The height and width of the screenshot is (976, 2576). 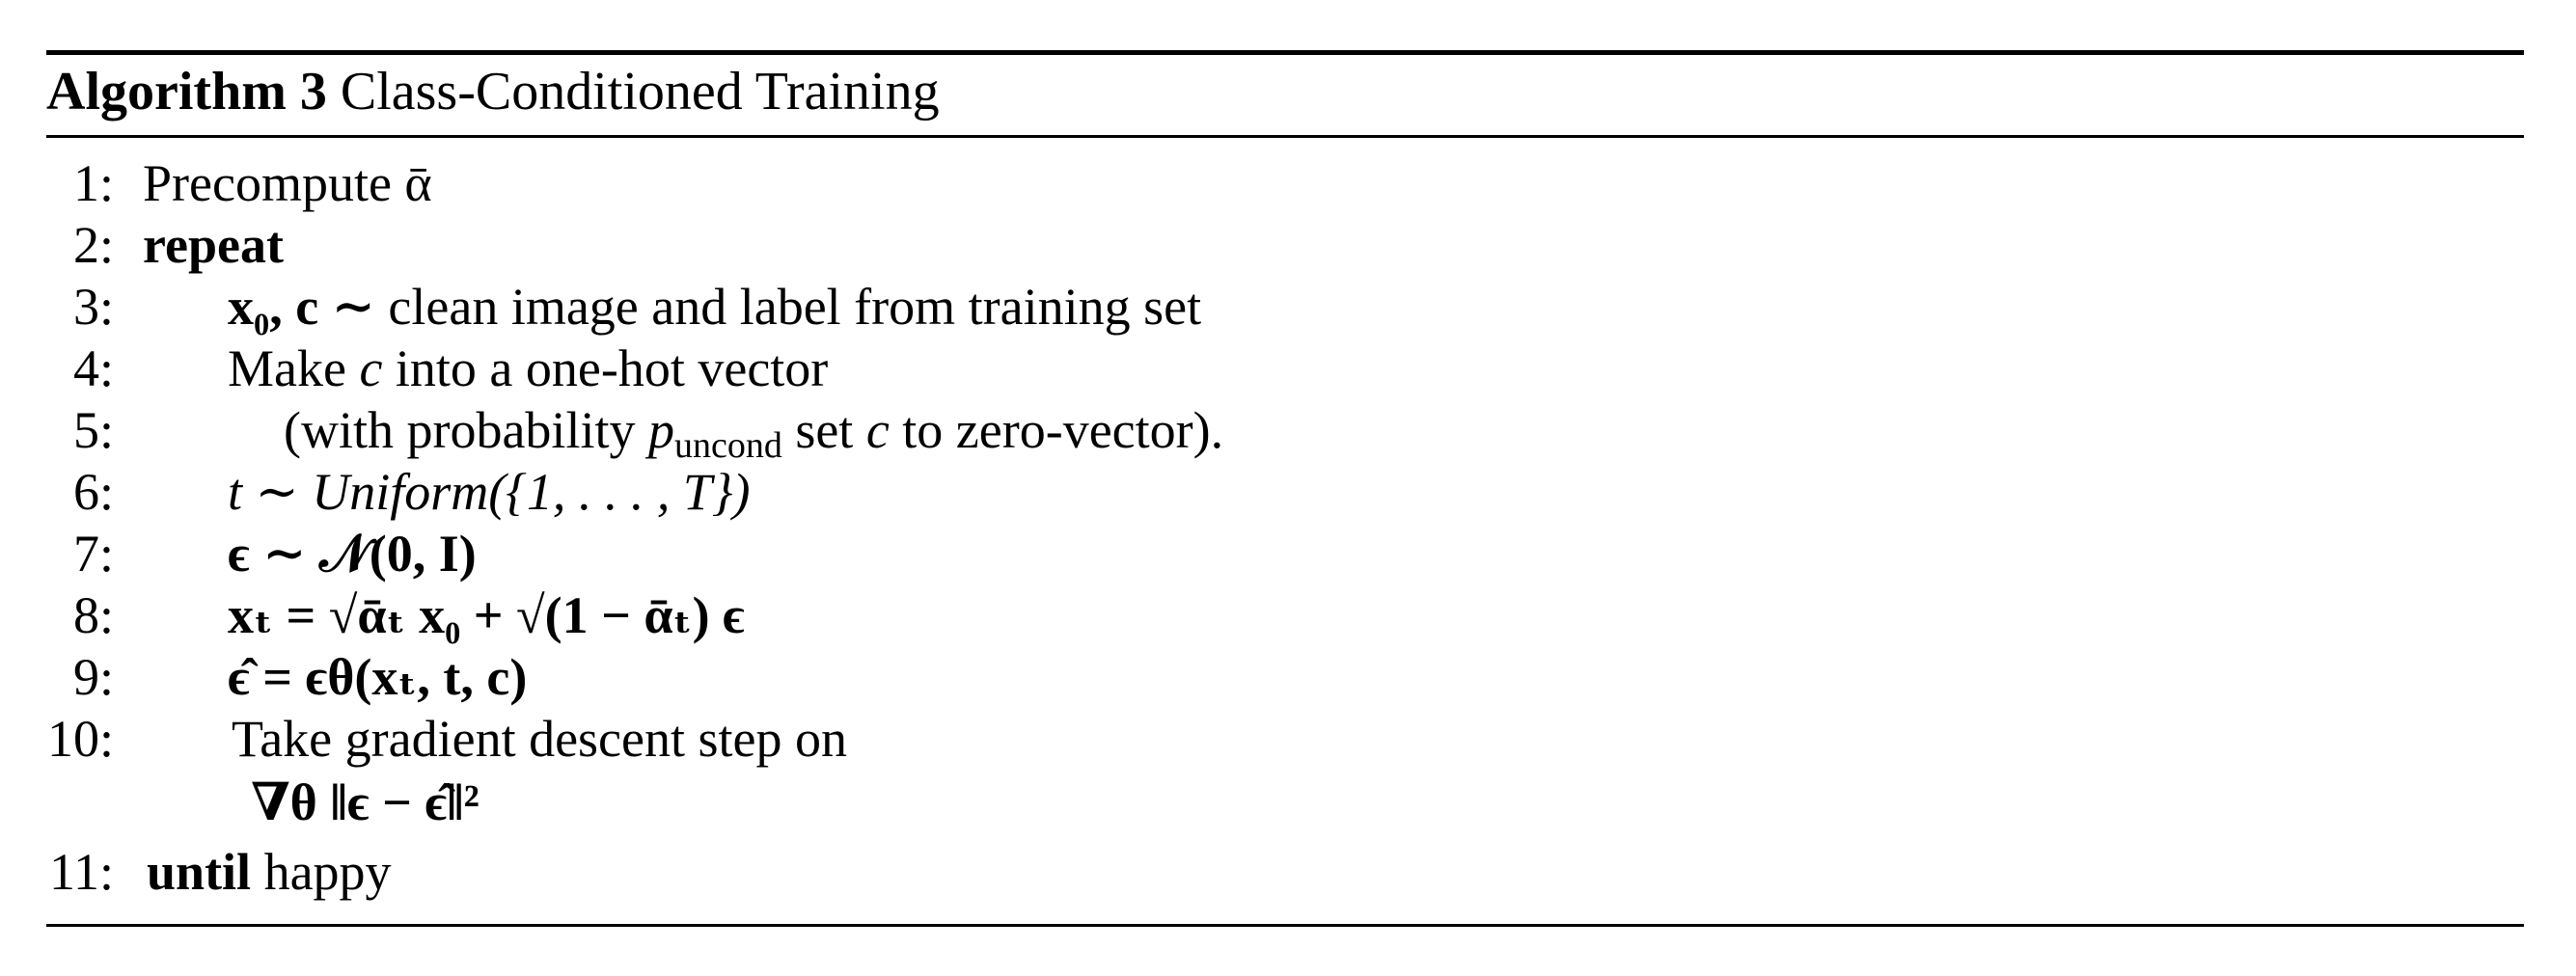 I want to click on text-fragment: happy, so click(x=328, y=872).